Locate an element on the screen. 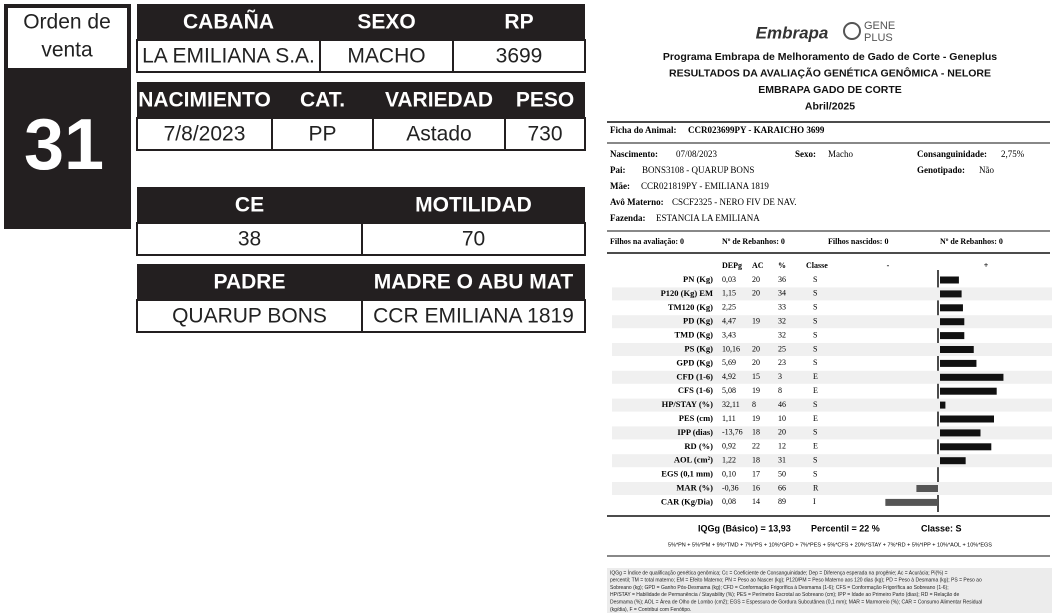  trait-ac: 14 is located at coordinates (756, 501).